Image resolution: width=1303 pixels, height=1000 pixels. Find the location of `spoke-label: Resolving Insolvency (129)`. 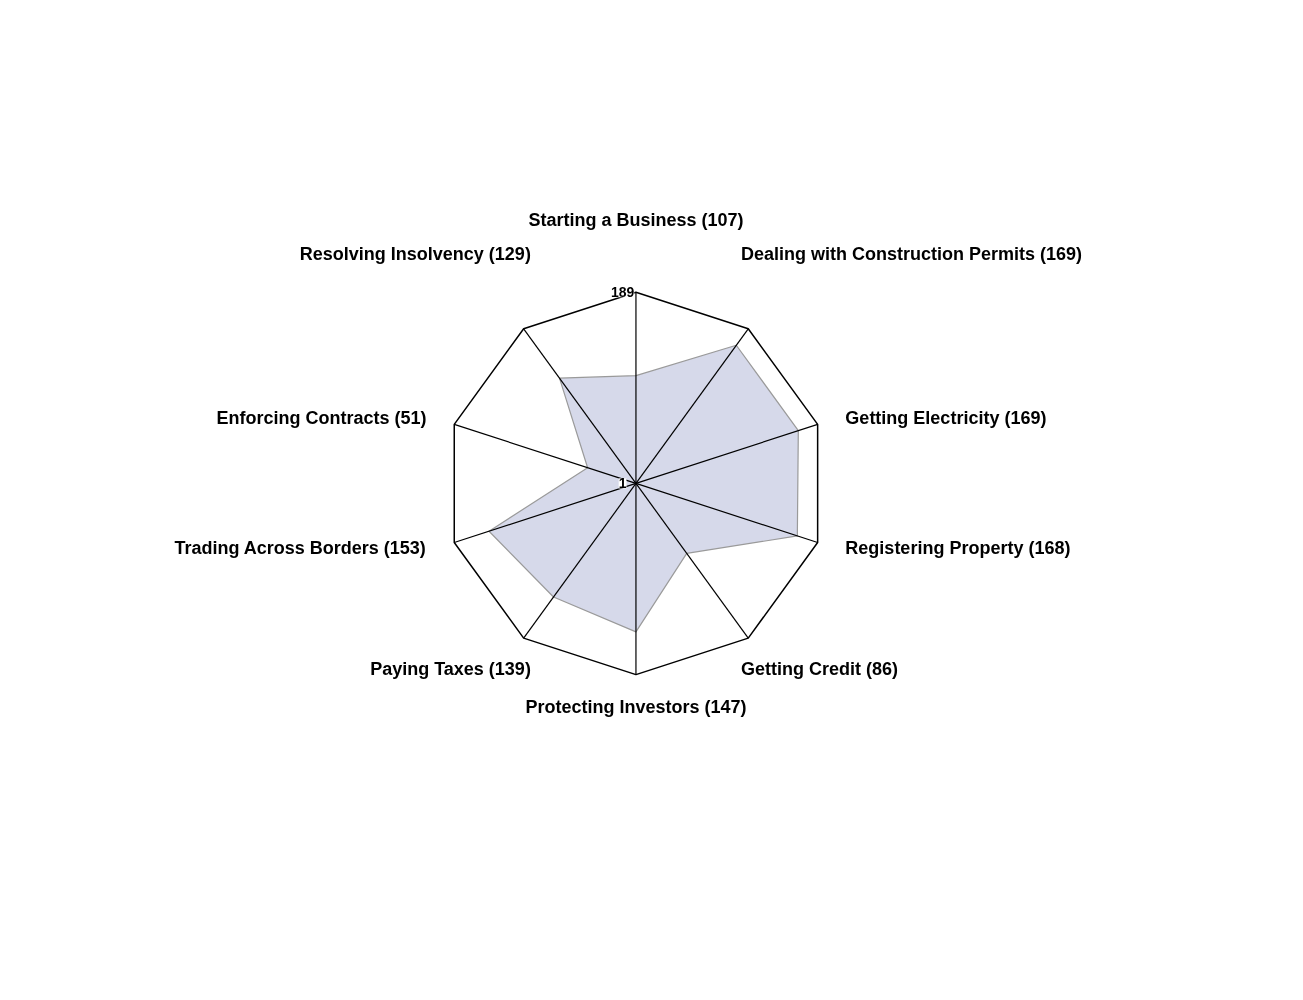

spoke-label: Resolving Insolvency (129) is located at coordinates (415, 254).